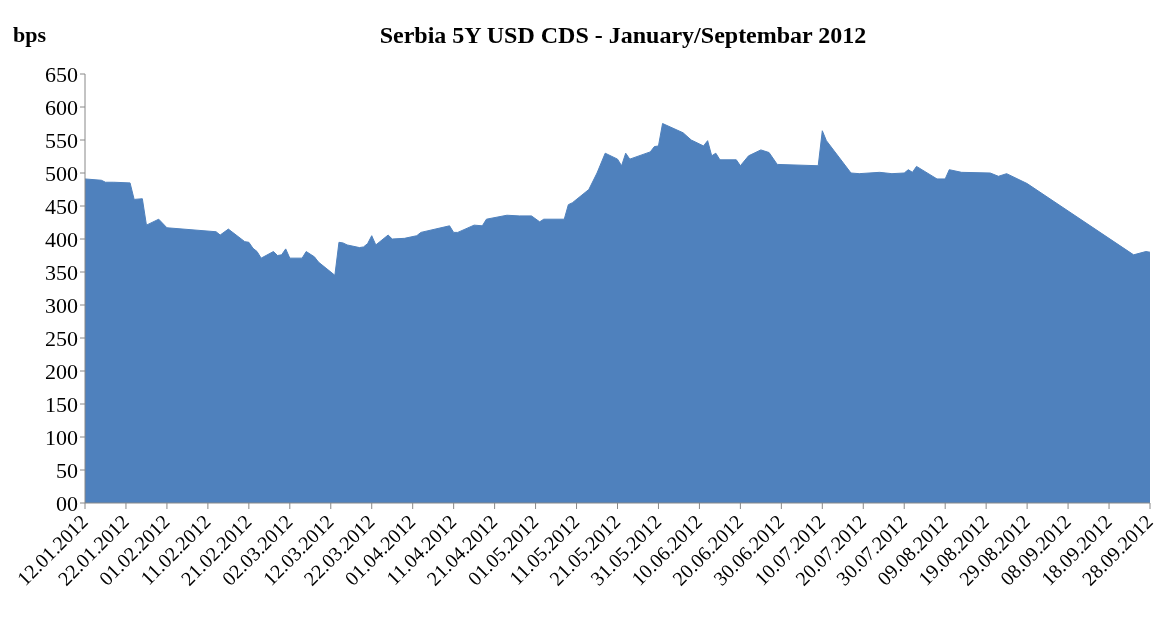  What do you see at coordinates (61, 206) in the screenshot?
I see `y-tick-label: 450` at bounding box center [61, 206].